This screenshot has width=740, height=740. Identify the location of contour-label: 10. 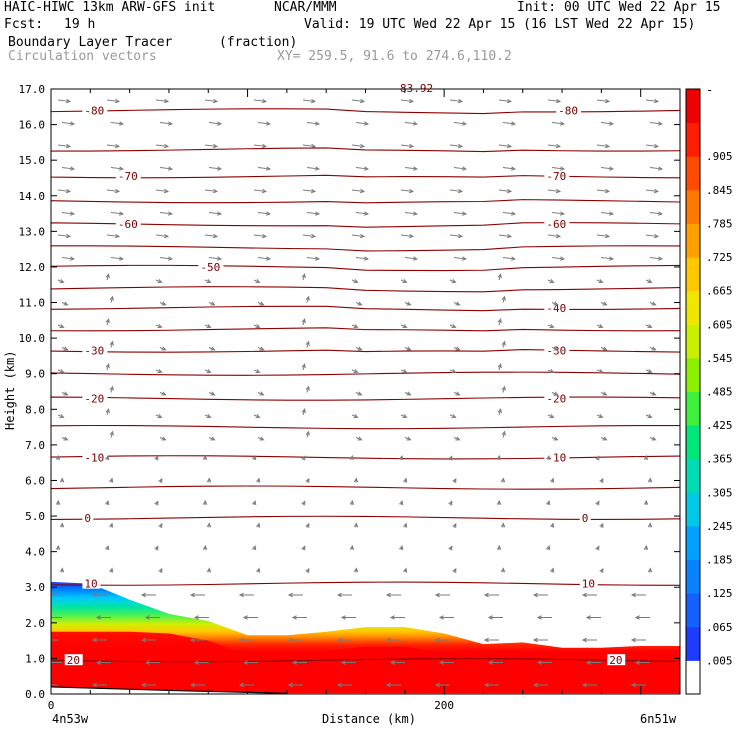
(90, 584).